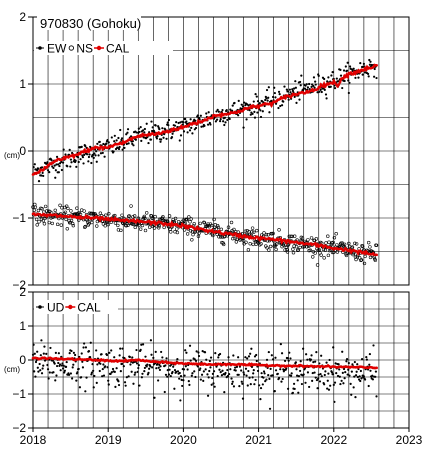  Describe the element at coordinates (19, 428) in the screenshot. I see `y-tick-label: −2` at that location.